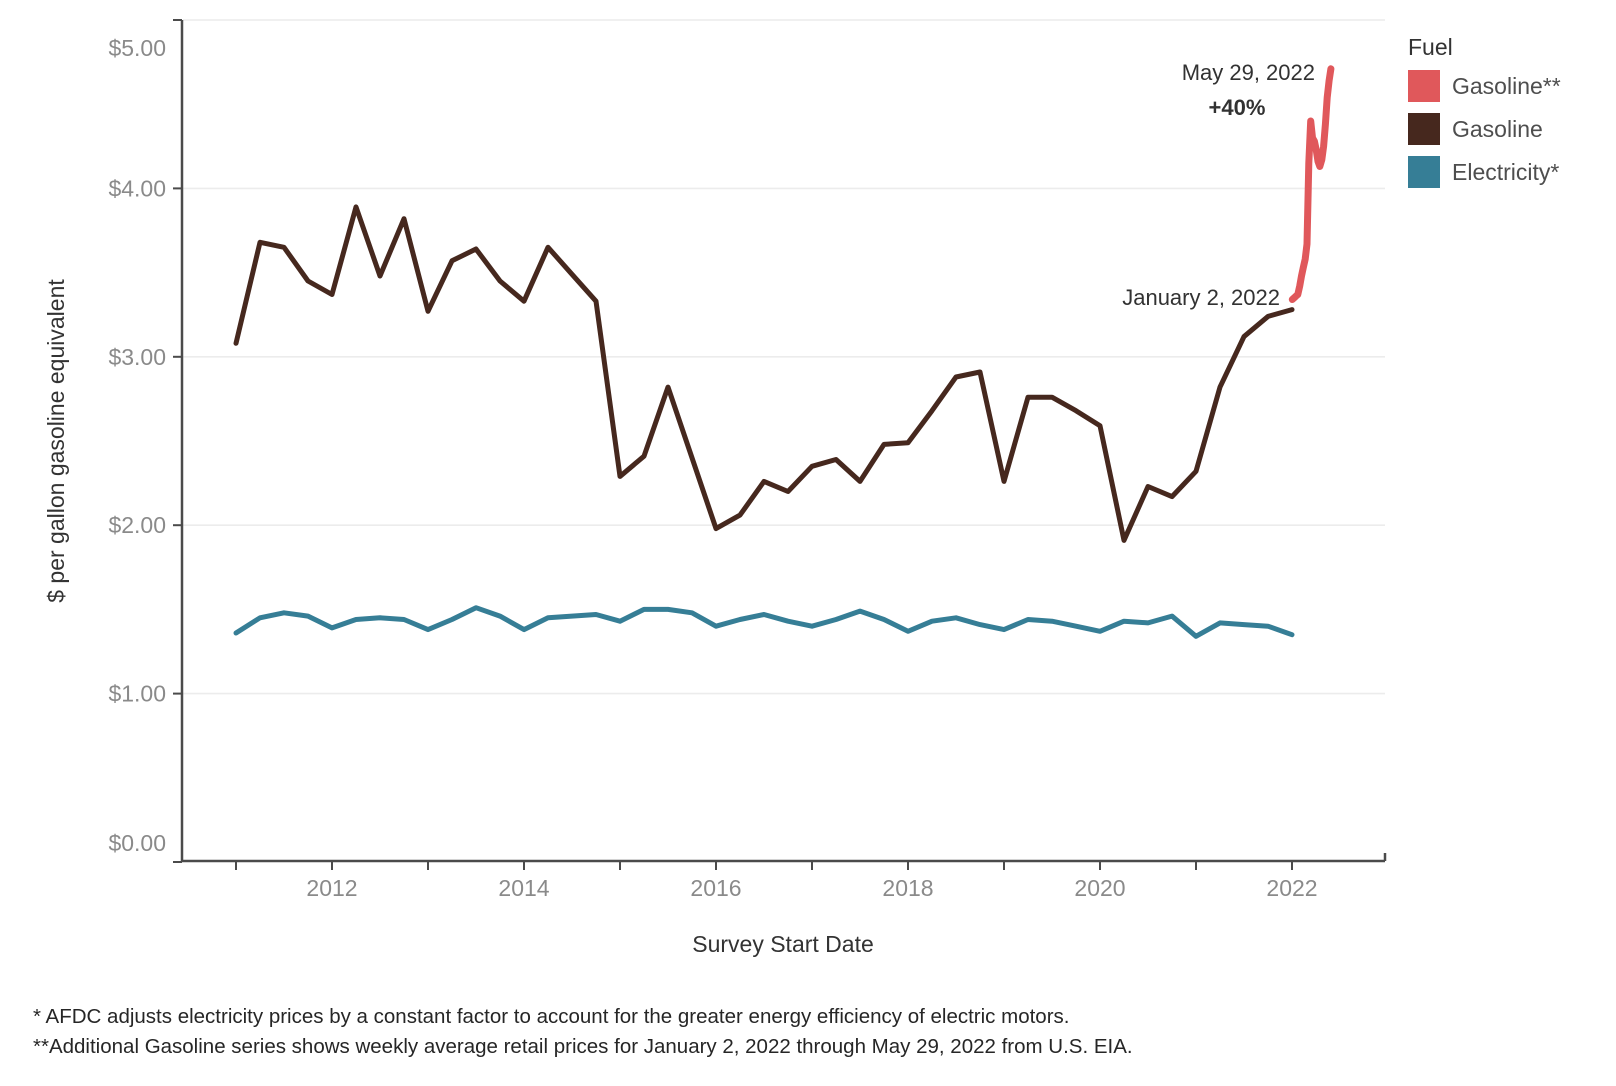  Describe the element at coordinates (1291, 888) in the screenshot. I see `x-tick-label-2022: 2022` at that location.